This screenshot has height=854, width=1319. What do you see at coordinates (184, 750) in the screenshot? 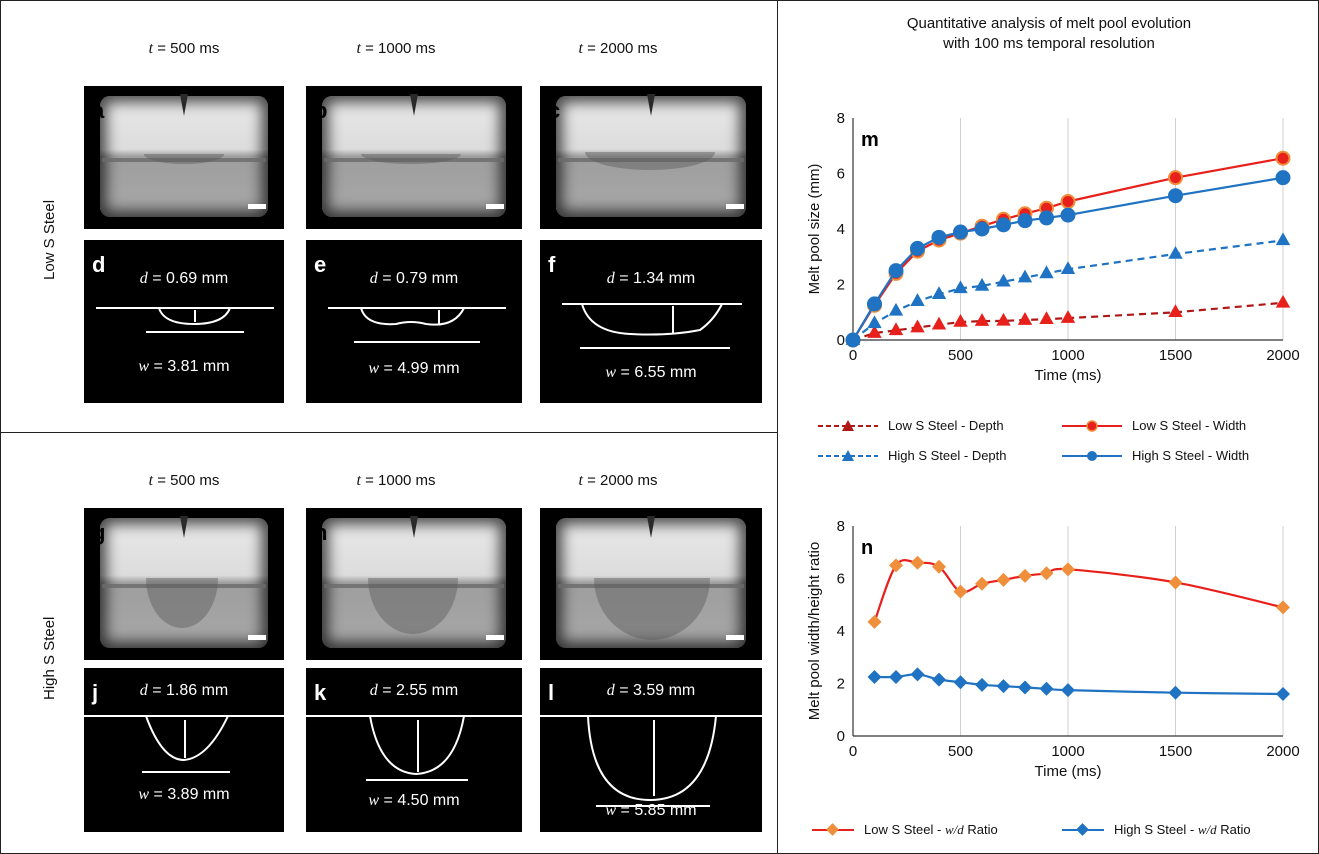
I see `melt-pool-sketch: j d = 1.86 mm w = 3.89 mm` at bounding box center [184, 750].